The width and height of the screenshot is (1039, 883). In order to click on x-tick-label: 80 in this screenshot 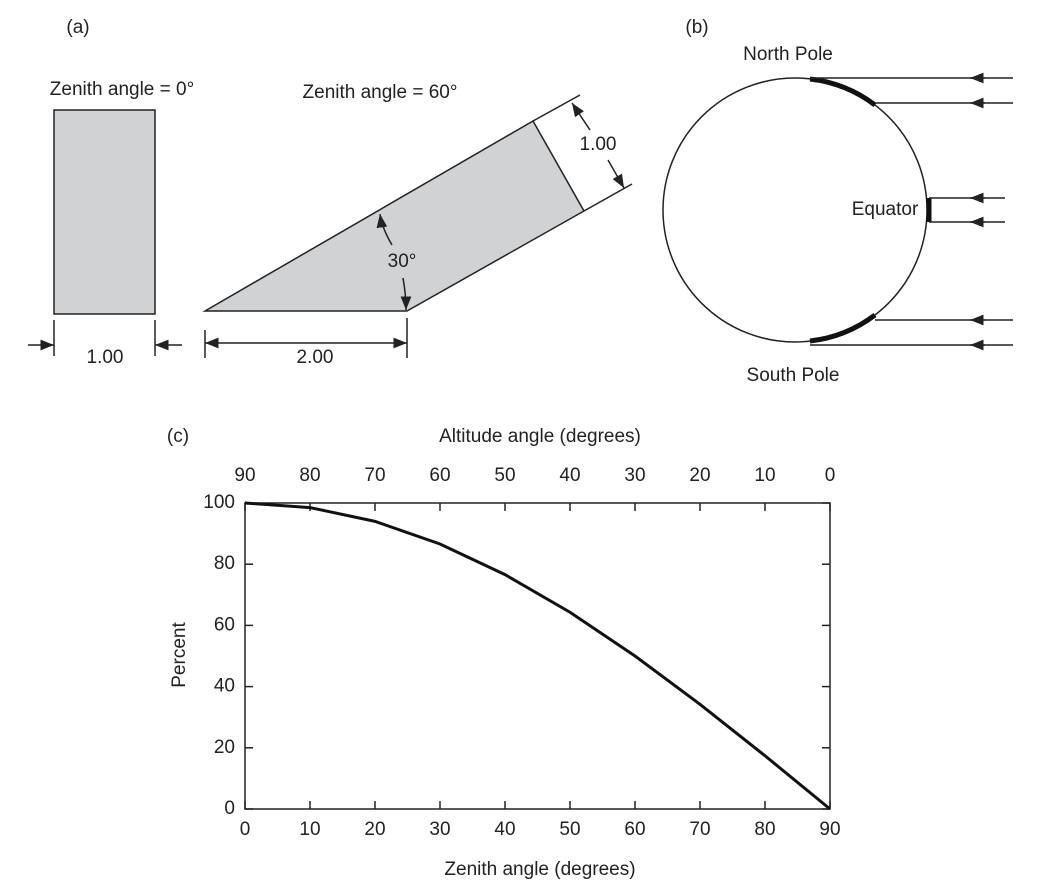, I will do `click(764, 829)`.